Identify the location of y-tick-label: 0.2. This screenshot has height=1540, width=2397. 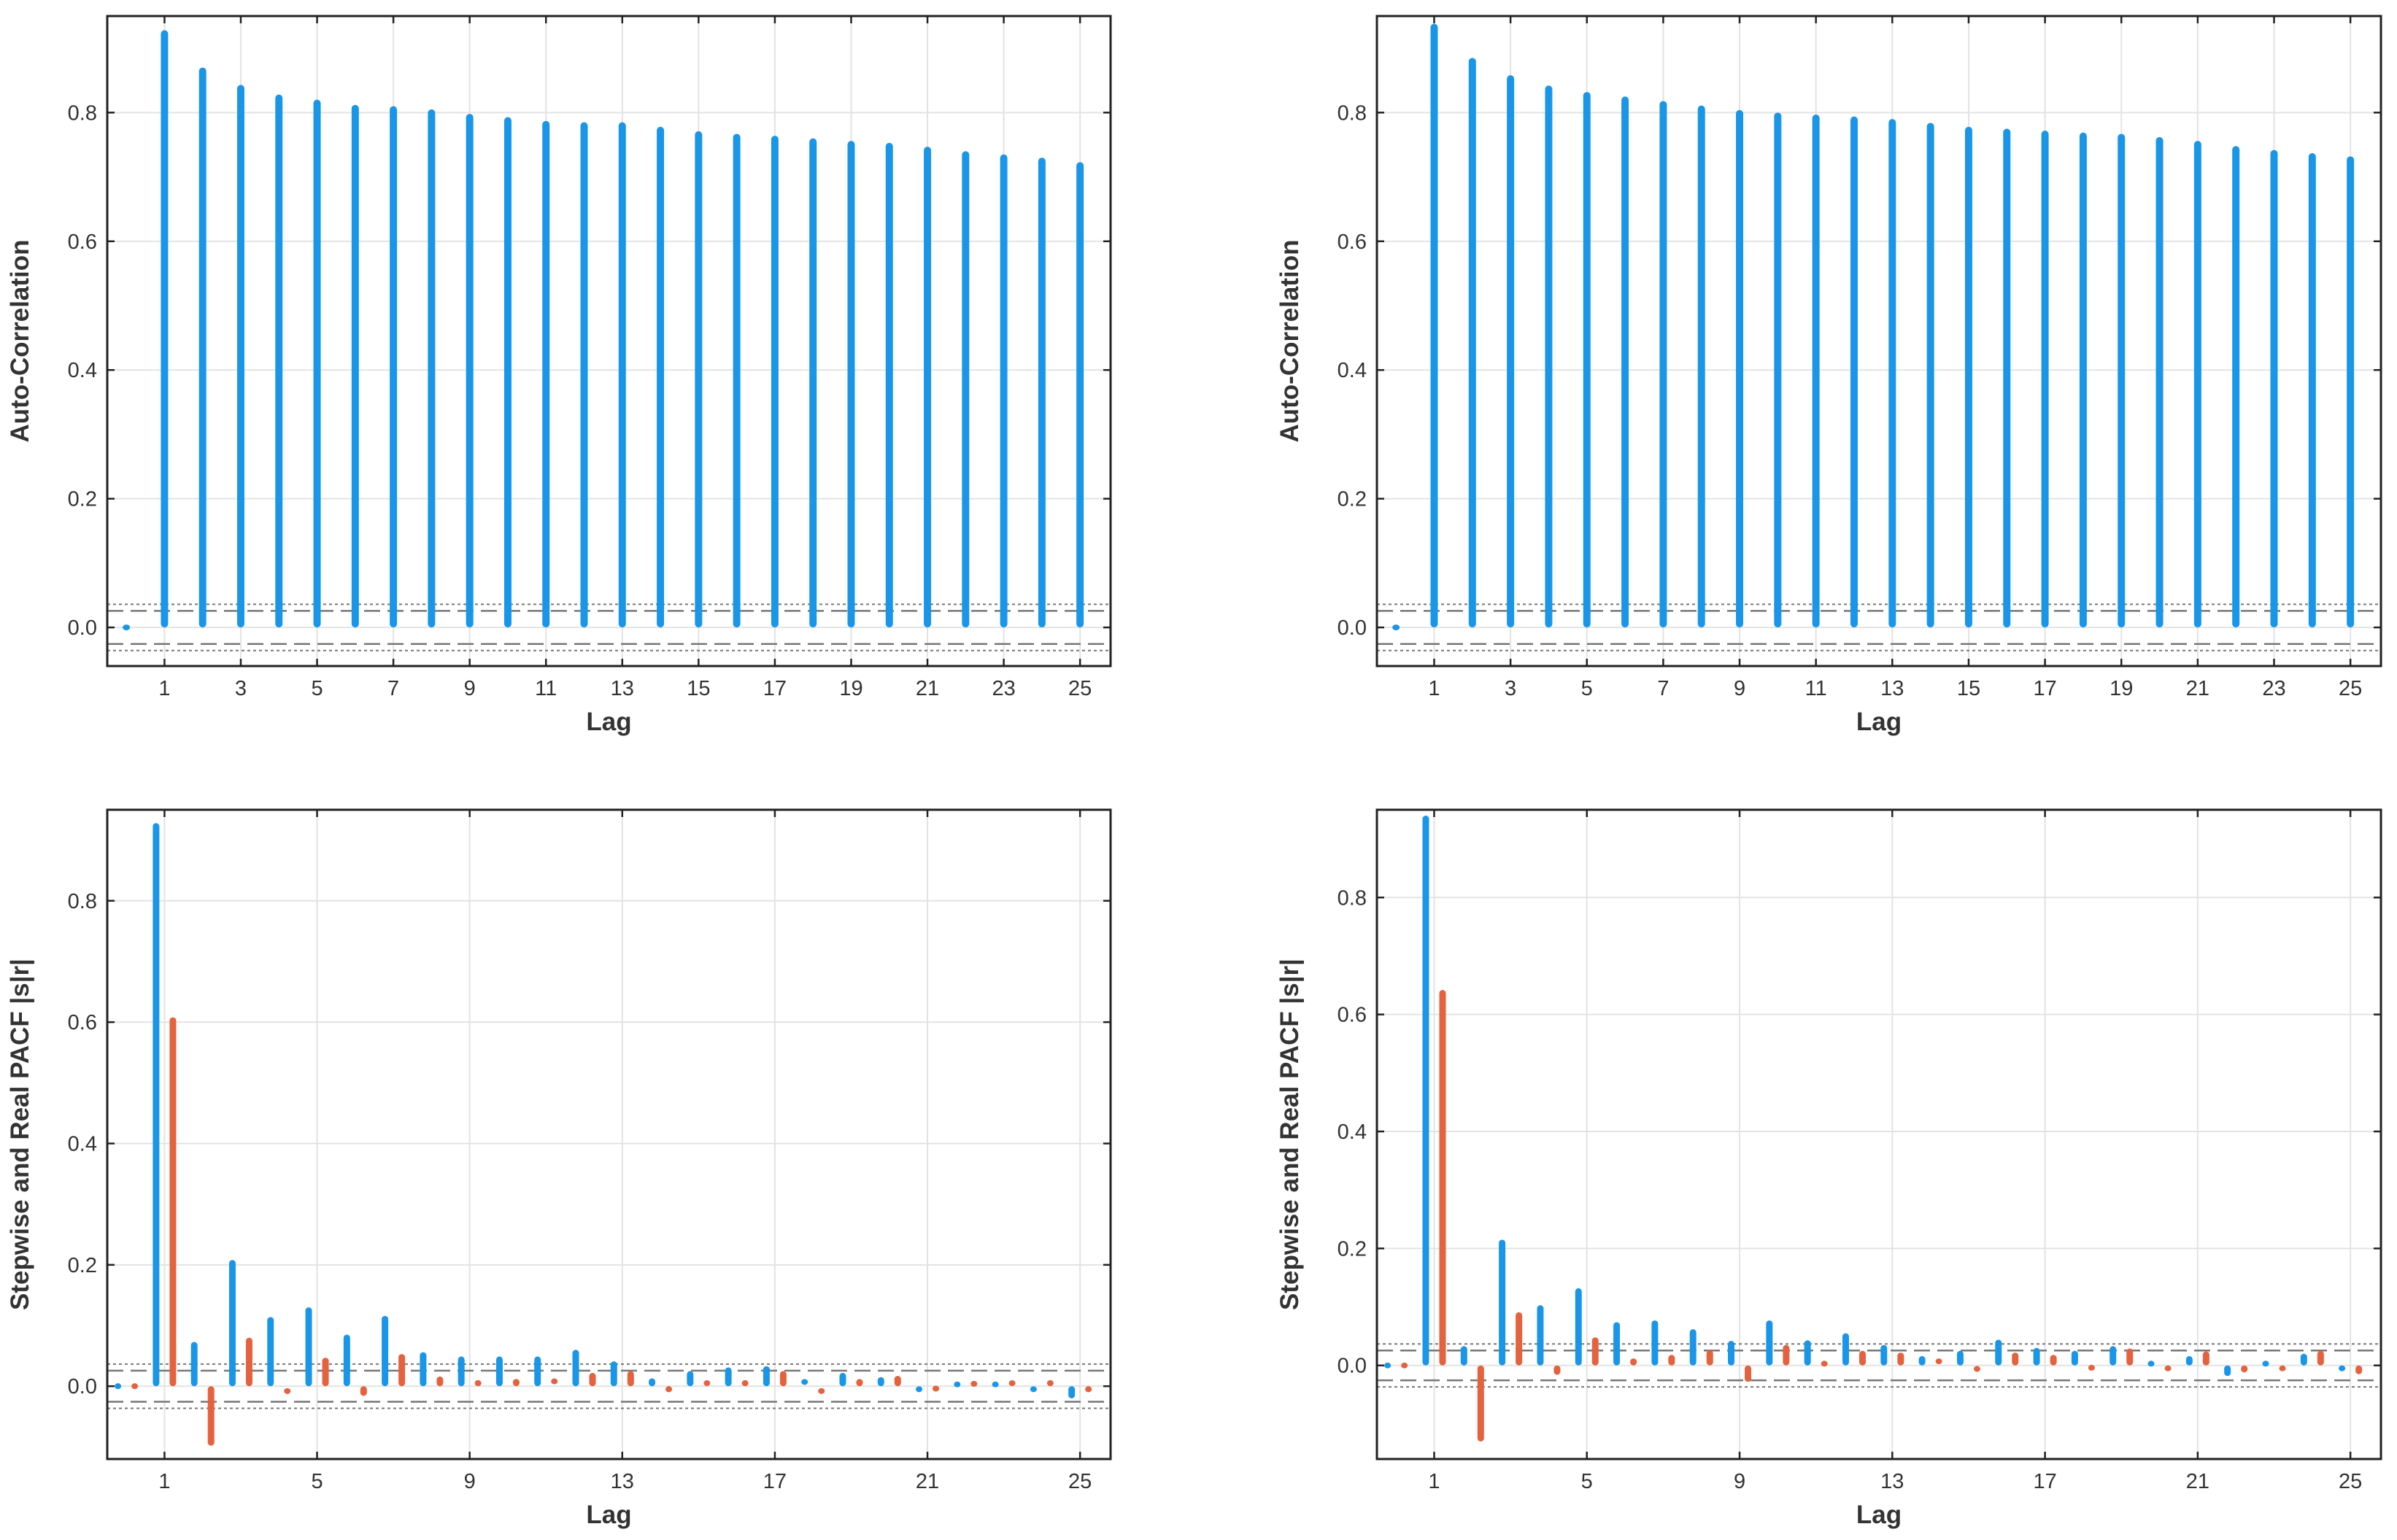
(1352, 499).